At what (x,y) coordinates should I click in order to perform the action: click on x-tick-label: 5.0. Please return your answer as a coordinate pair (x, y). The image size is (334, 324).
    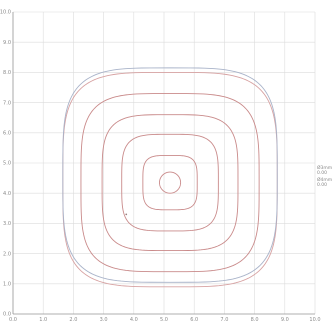
    Looking at the image, I should click on (164, 320).